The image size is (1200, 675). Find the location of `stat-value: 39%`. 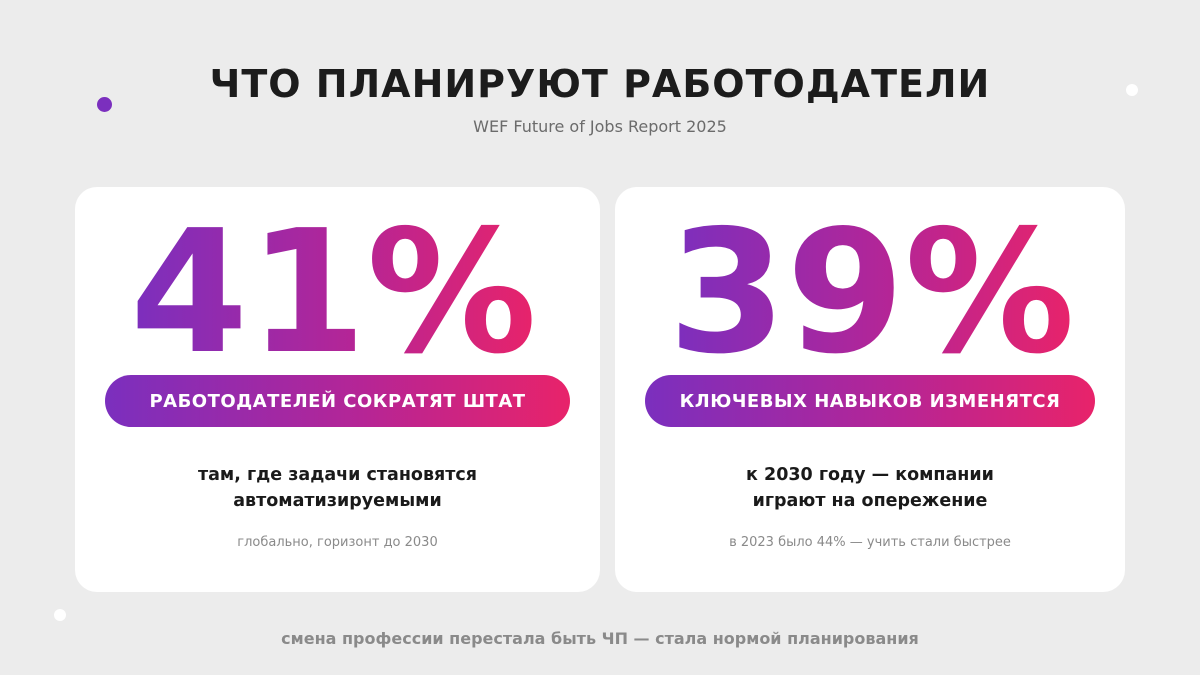

stat-value: 39% is located at coordinates (871, 293).